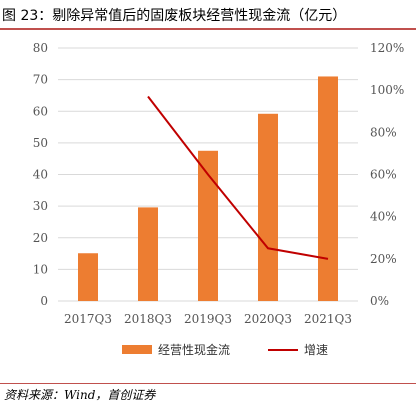  Describe the element at coordinates (174, 16) in the screenshot. I see `figure-title: 图 23：剔除异常值后的固废板块经营性现金流（亿元）` at that location.